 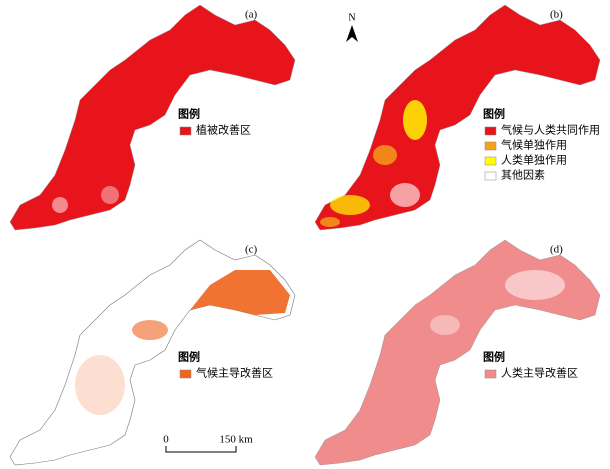 What do you see at coordinates (523, 175) in the screenshot?
I see `legend-label: 其他因素` at bounding box center [523, 175].